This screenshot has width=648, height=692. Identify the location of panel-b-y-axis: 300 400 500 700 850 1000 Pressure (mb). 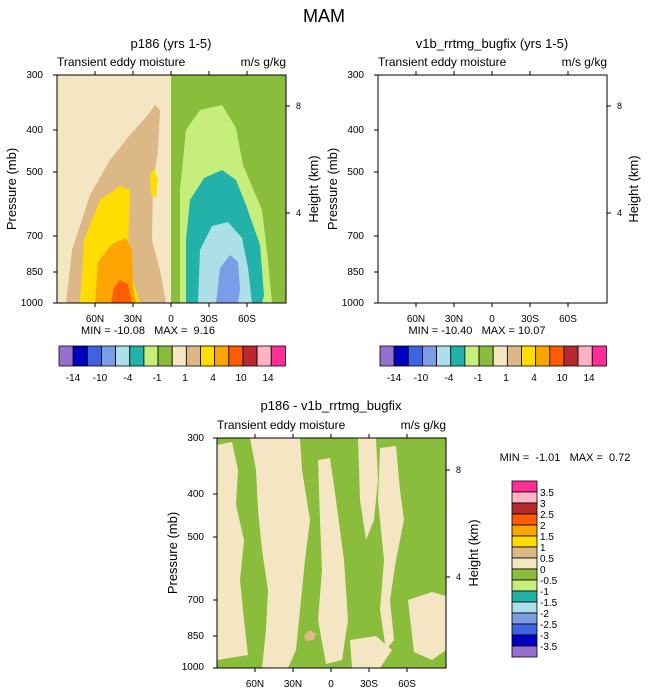
(344, 189).